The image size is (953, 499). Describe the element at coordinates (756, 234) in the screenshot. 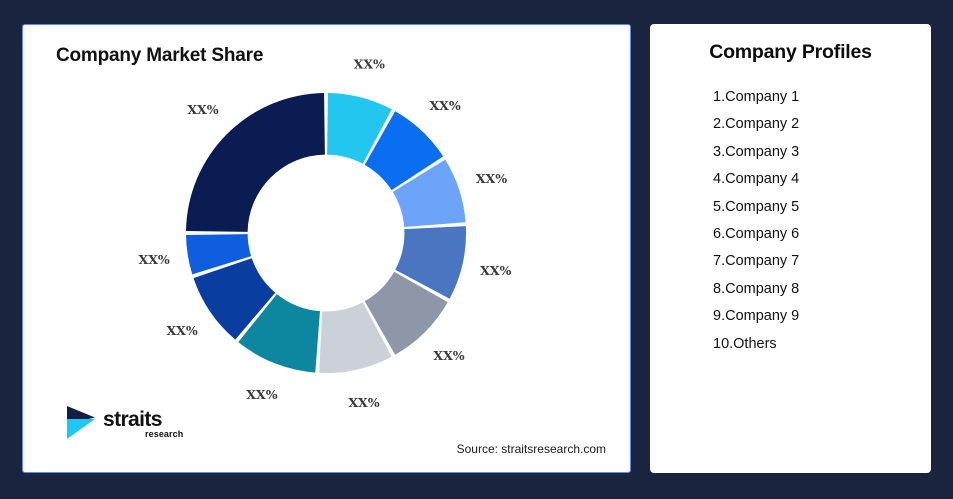

I see `list-item: 6.Company 6` at that location.